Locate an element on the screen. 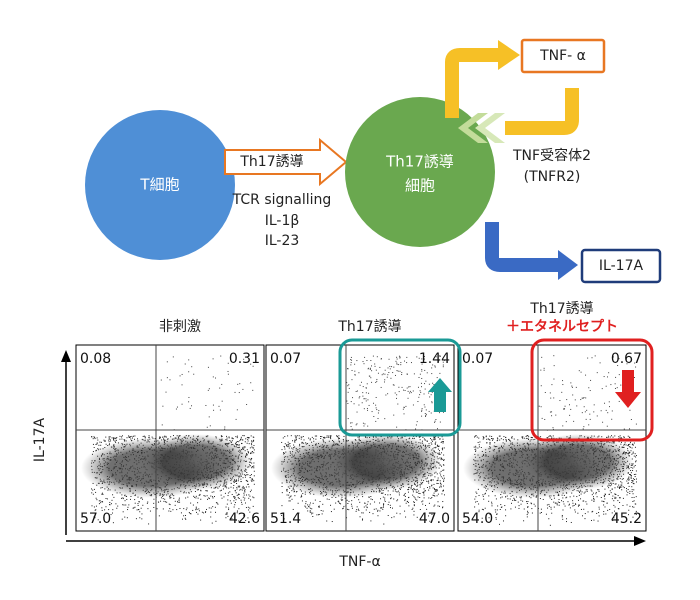 This screenshot has height=600, width=700. density is located at coordinates (386, 462).